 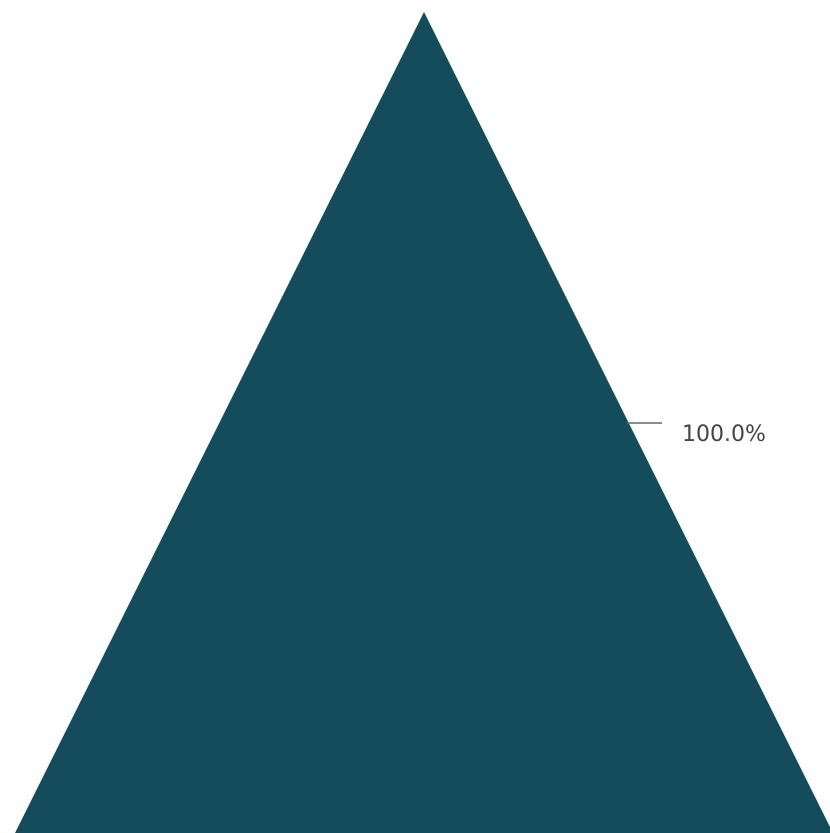 I want to click on pyramid-data-labels: 100.0%, so click(x=696, y=434).